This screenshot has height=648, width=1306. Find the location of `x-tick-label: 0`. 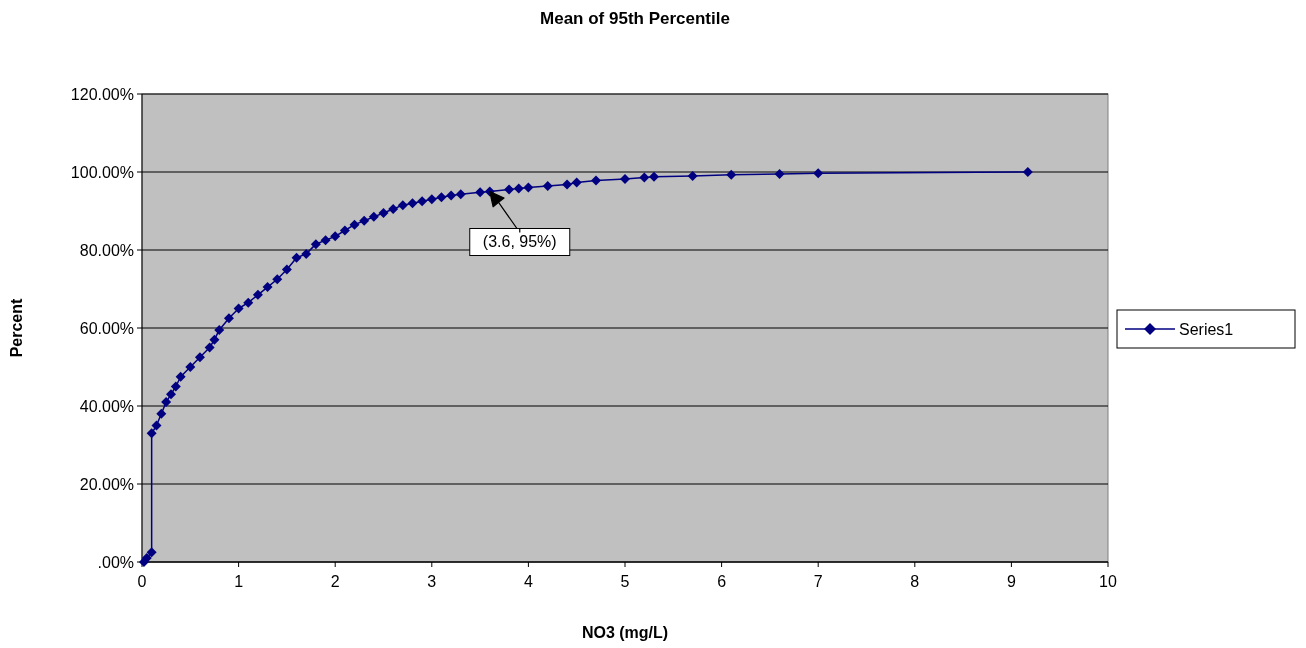

x-tick-label: 0 is located at coordinates (142, 581).